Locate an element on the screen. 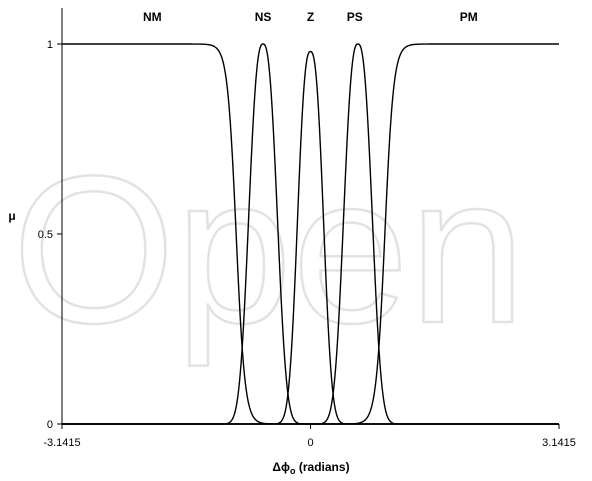 Image resolution: width=592 pixels, height=481 pixels. x-tick-label: 3.1415 is located at coordinates (559, 443).